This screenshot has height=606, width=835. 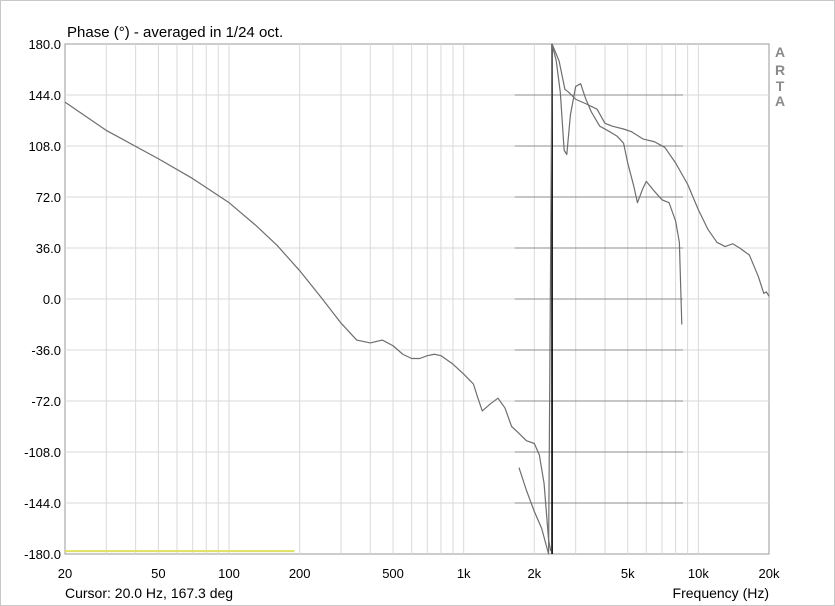 What do you see at coordinates (229, 573) in the screenshot?
I see `x-tick-label: 100` at bounding box center [229, 573].